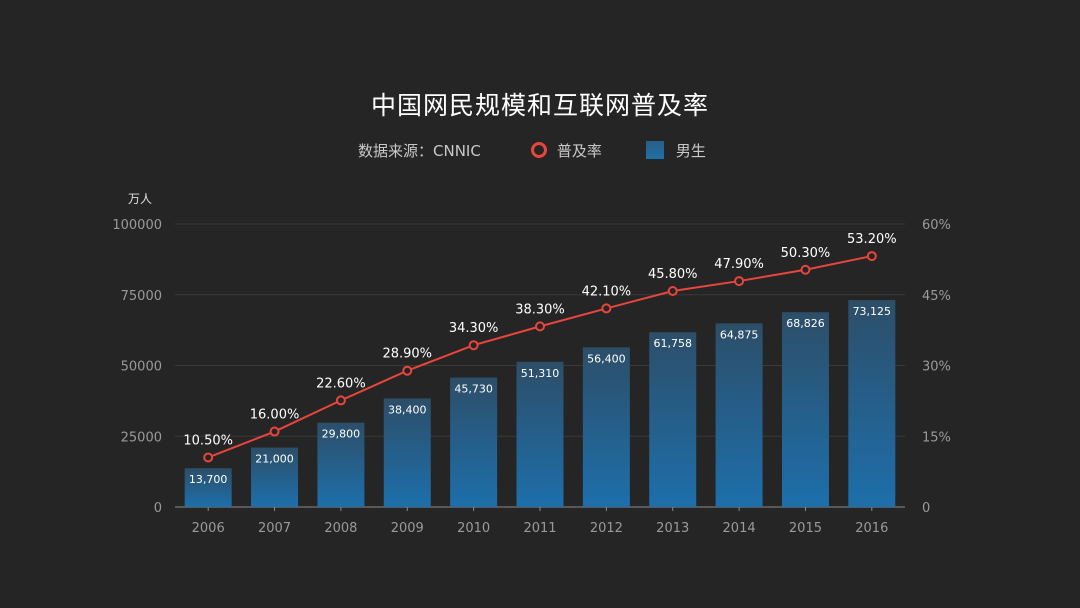 Image resolution: width=1080 pixels, height=608 pixels. What do you see at coordinates (606, 528) in the screenshot?
I see `x-tick-label: 2012` at bounding box center [606, 528].